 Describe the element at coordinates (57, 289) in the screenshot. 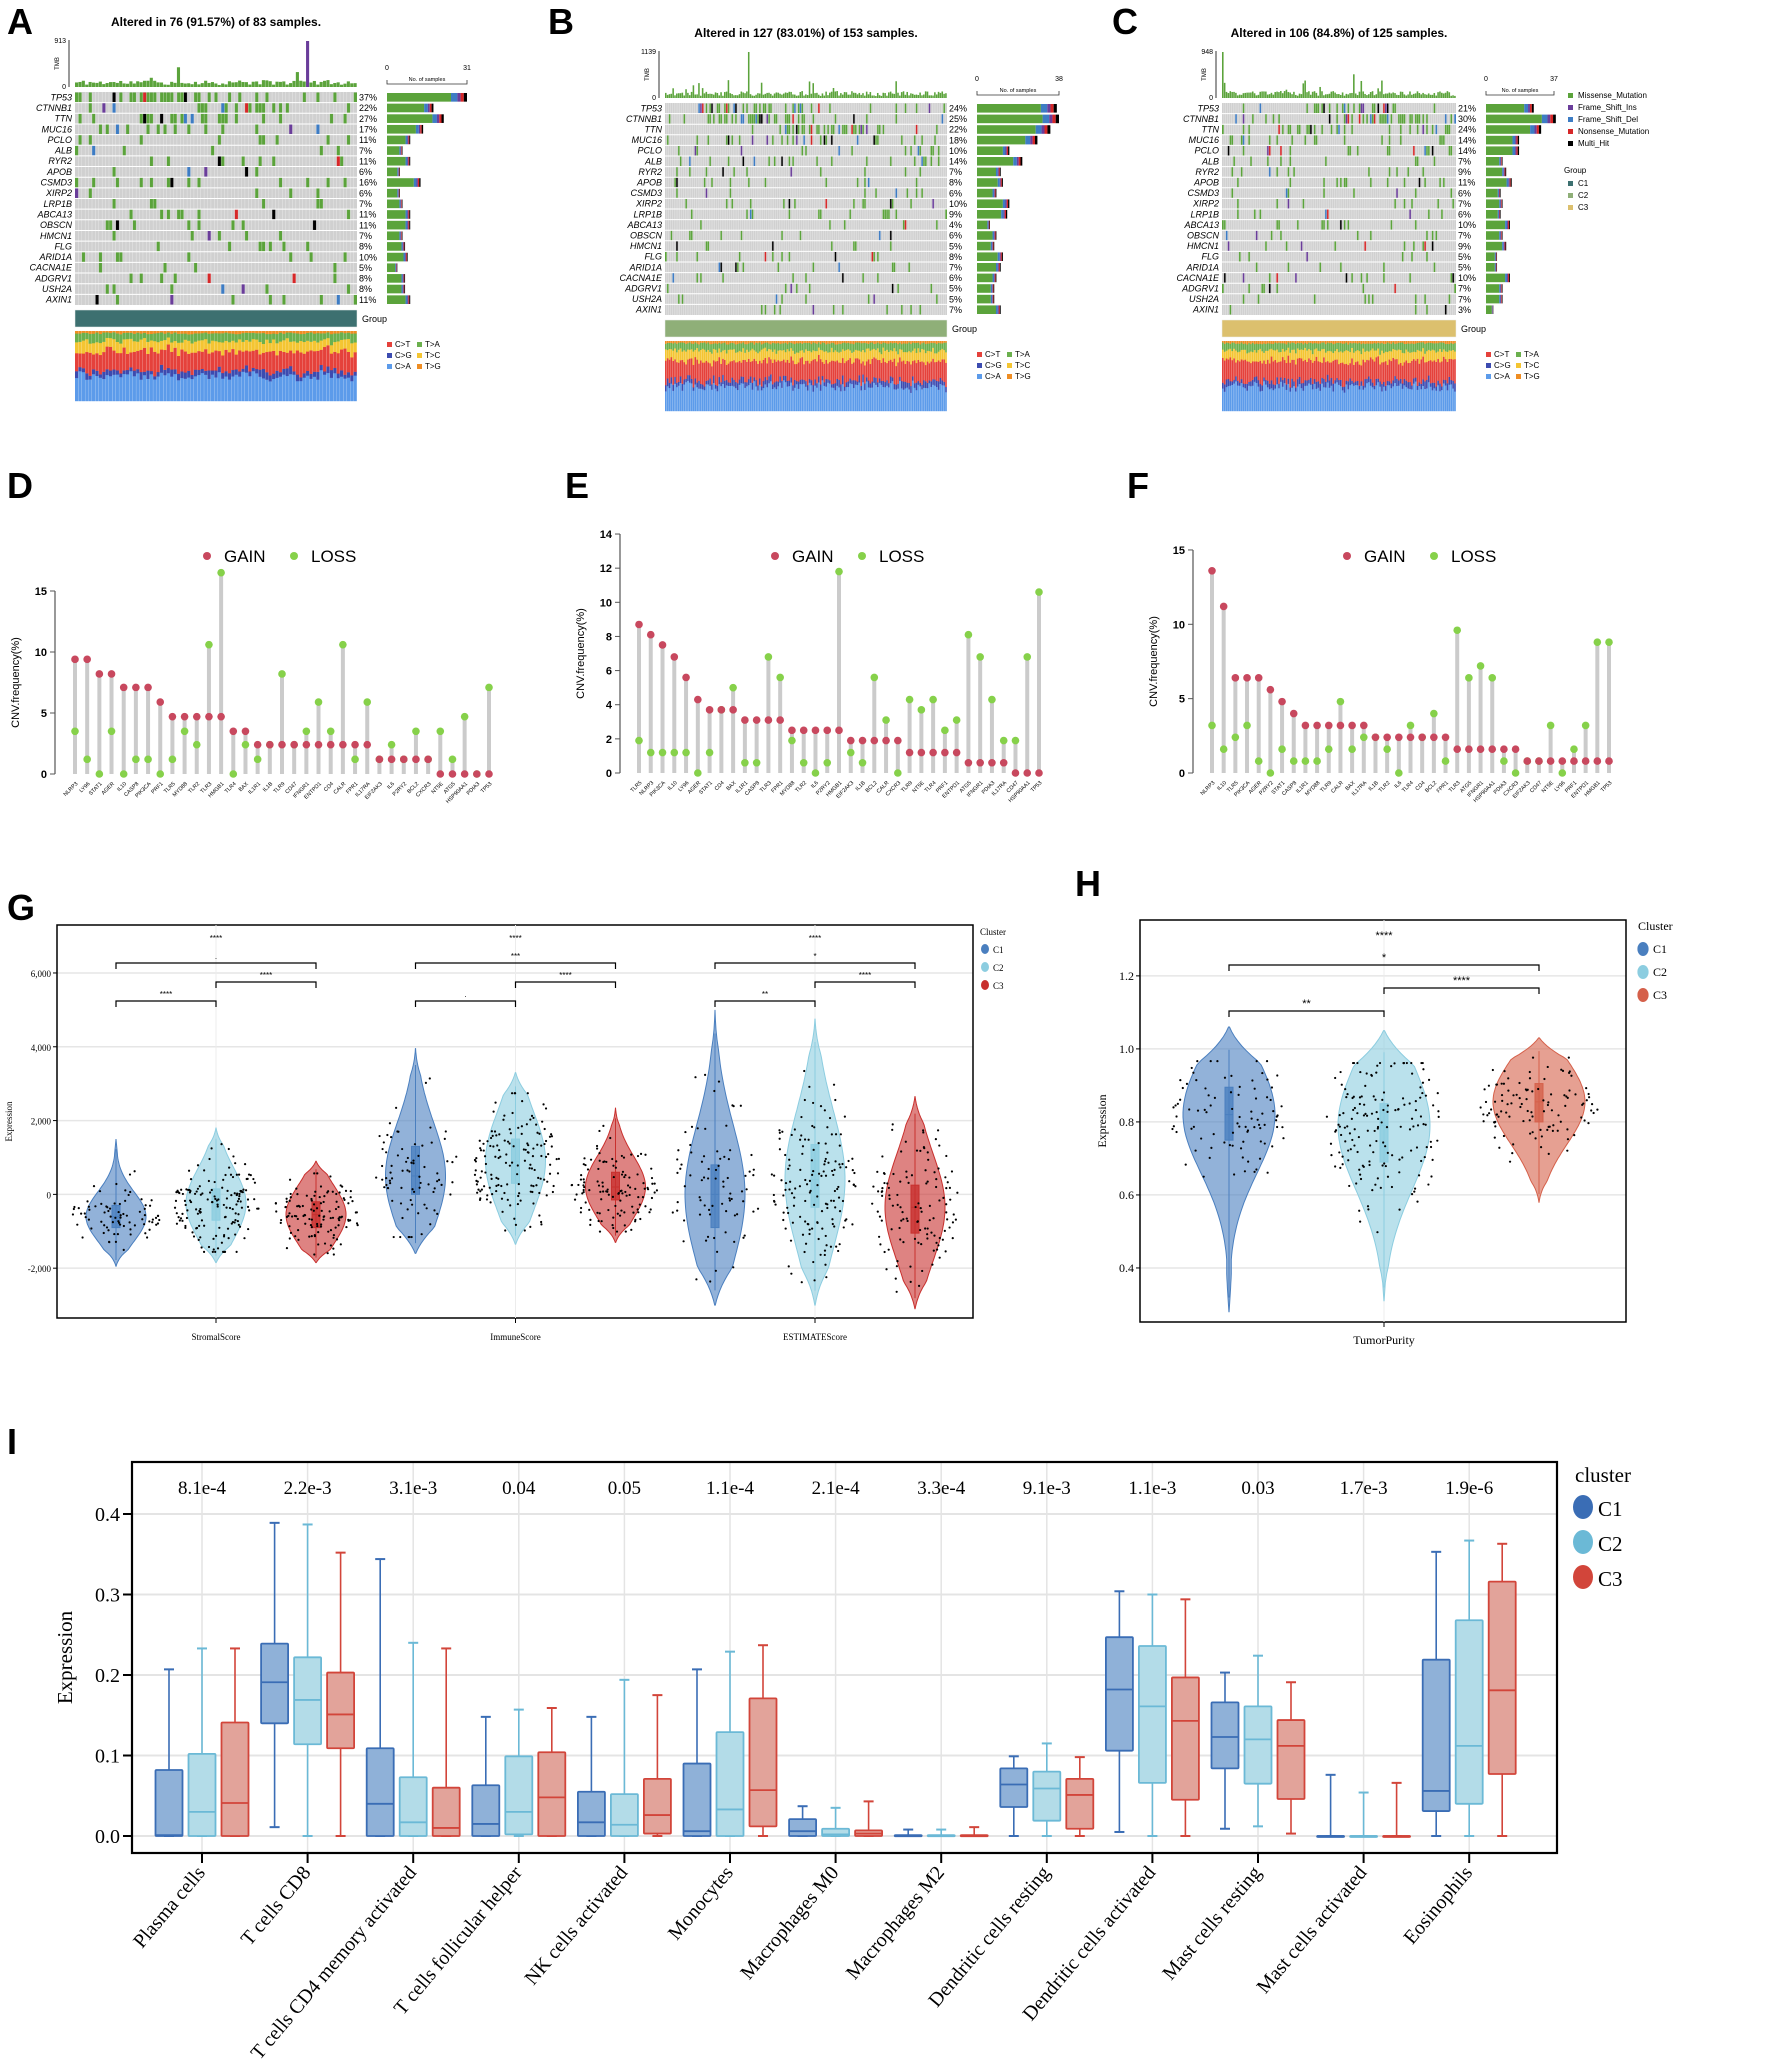

I see `gene-label: USH2A` at that location.